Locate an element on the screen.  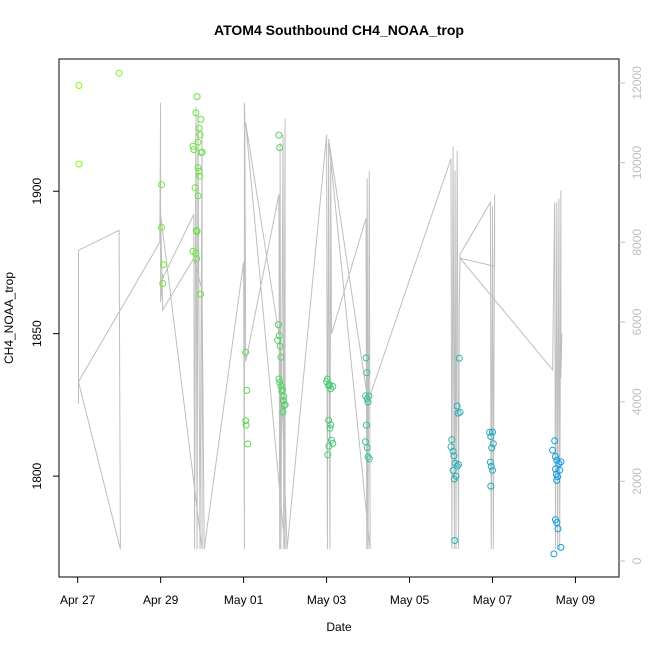
y2-axis: 0 2000 4000 6000 8000 10000 12000 is located at coordinates (631, 315).